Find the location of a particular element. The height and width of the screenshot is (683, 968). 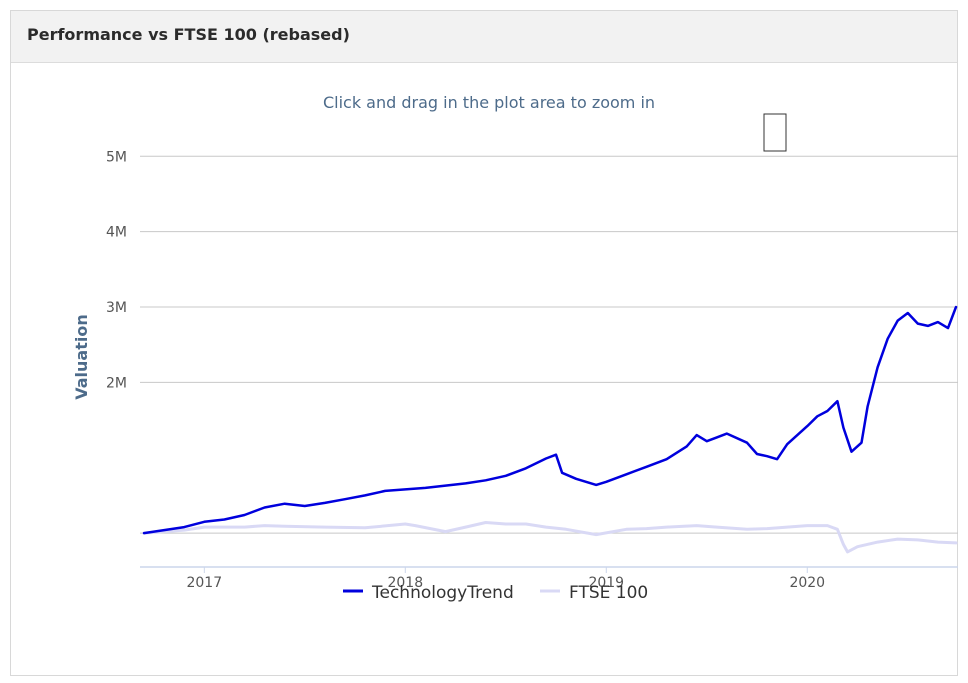

x-tick-label: 2019 is located at coordinates (606, 583).